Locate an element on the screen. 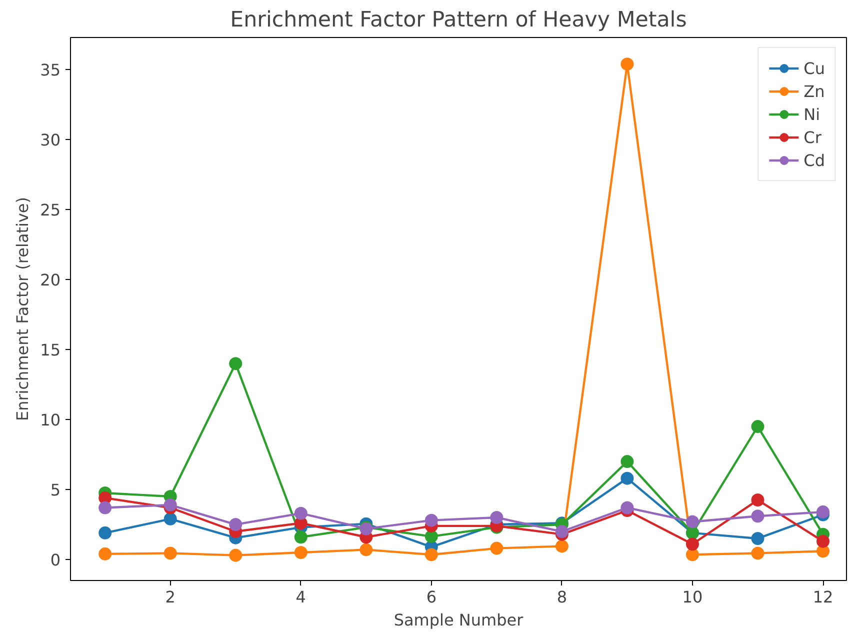 This screenshot has height=632, width=851. y-tick-label: 35 is located at coordinates (50, 70).